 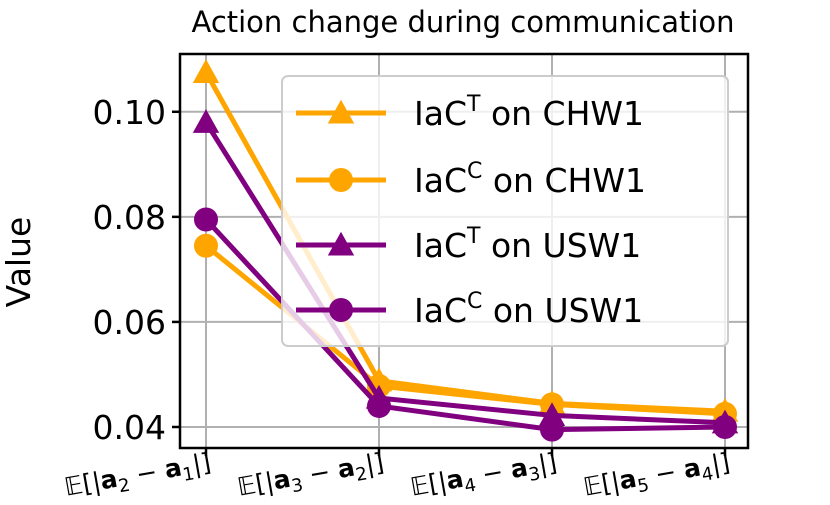 What do you see at coordinates (529, 112) in the screenshot?
I see `legend-label: IaCT on CHW1` at bounding box center [529, 112].